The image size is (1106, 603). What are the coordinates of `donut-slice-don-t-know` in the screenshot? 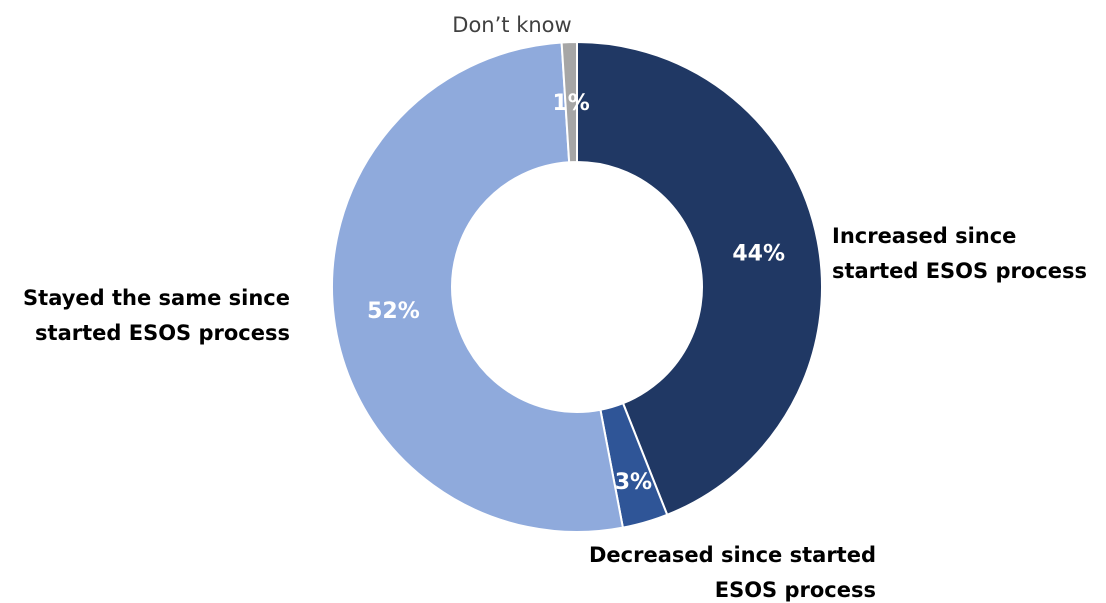 It's located at (569, 102).